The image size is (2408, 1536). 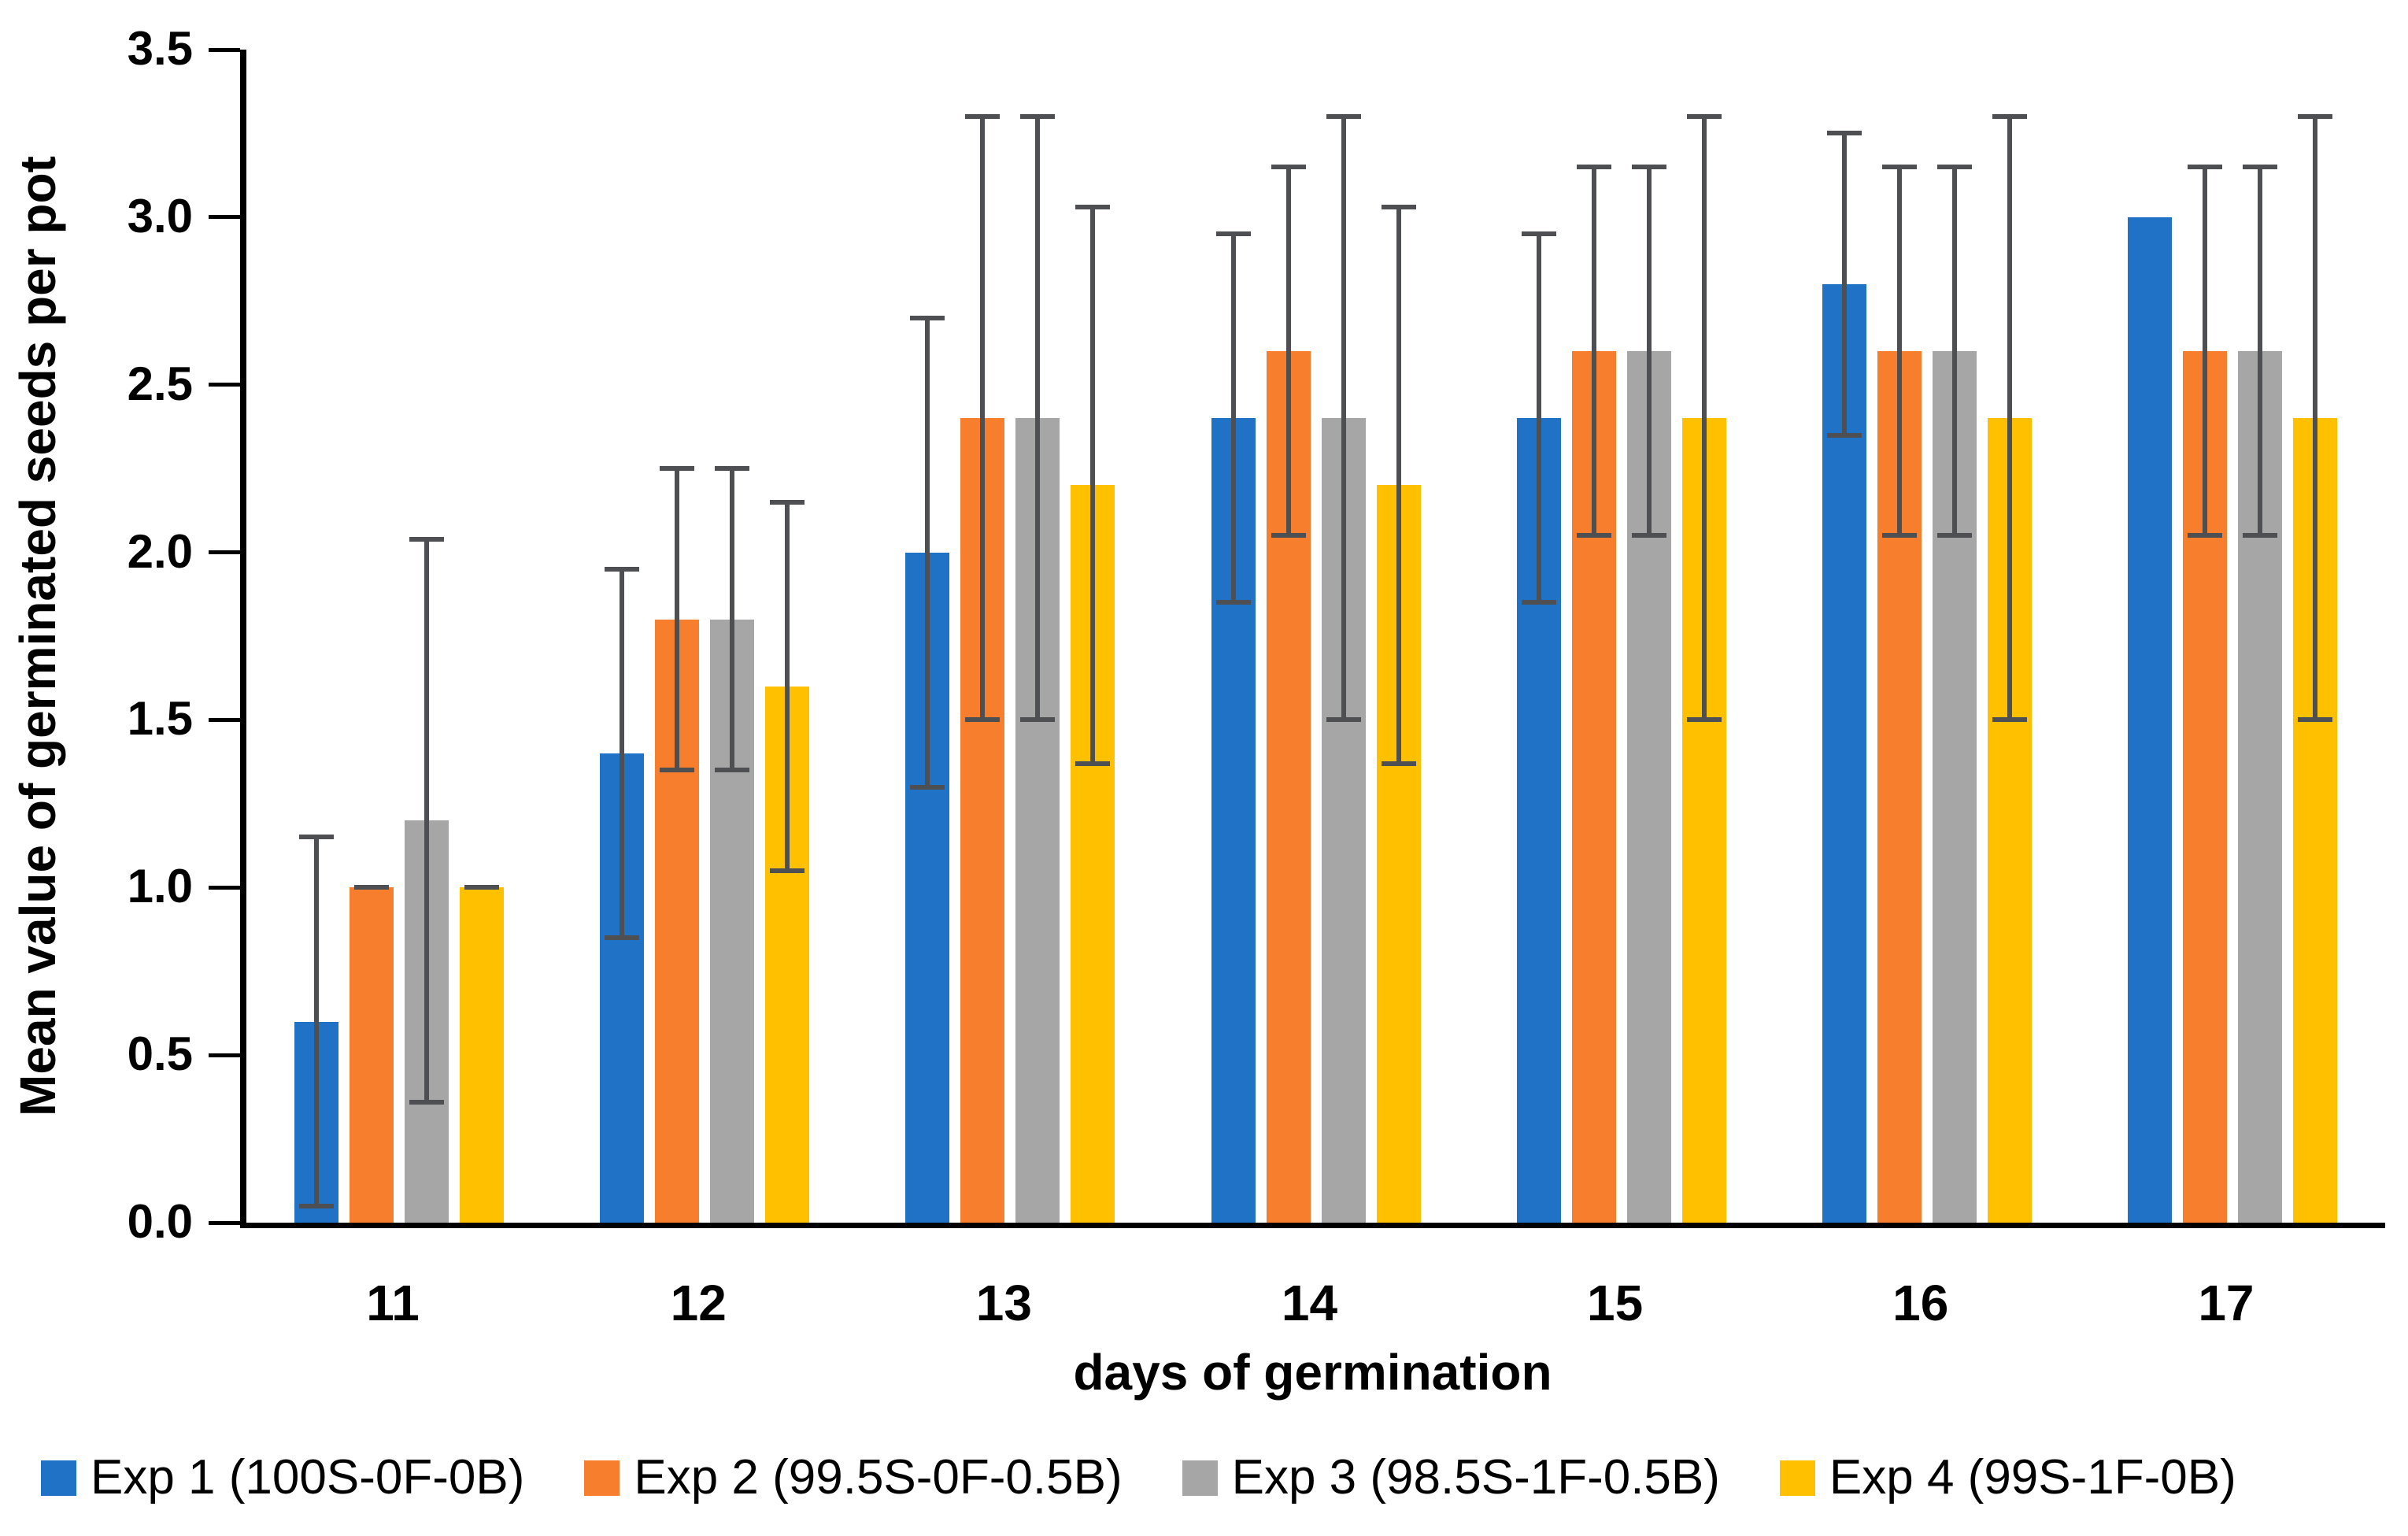 What do you see at coordinates (160, 719) in the screenshot?
I see `y-tick-label: 1.5` at bounding box center [160, 719].